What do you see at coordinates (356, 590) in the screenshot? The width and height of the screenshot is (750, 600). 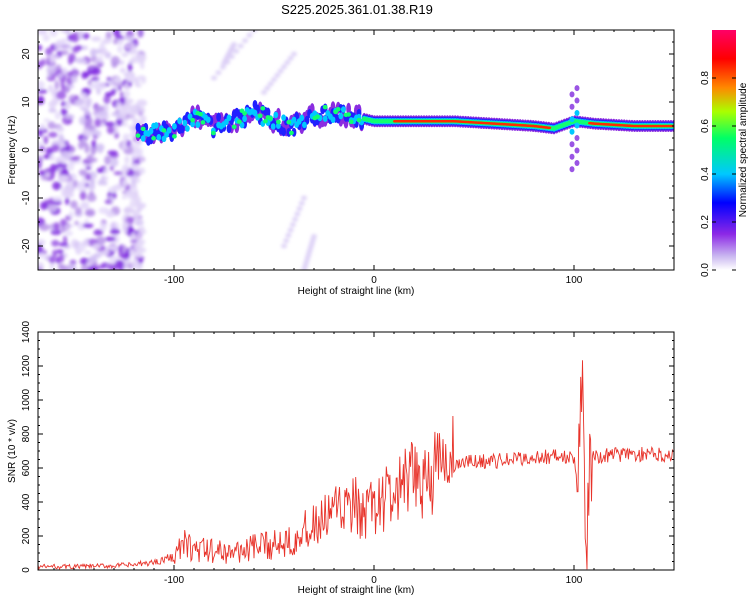 I see `snr-x-label: Height of straight line (km)` at bounding box center [356, 590].